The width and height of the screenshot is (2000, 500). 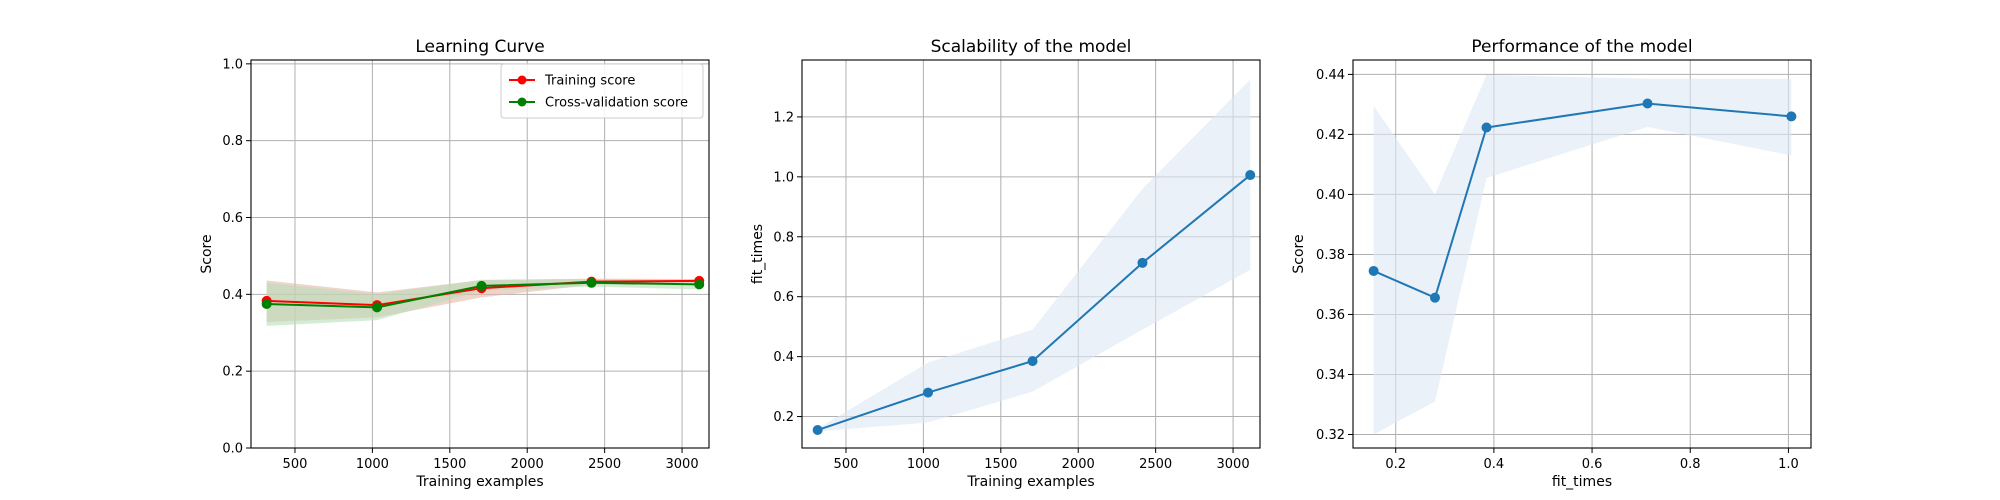 What do you see at coordinates (1581, 47) in the screenshot?
I see `chart-title: Performance of the model` at bounding box center [1581, 47].